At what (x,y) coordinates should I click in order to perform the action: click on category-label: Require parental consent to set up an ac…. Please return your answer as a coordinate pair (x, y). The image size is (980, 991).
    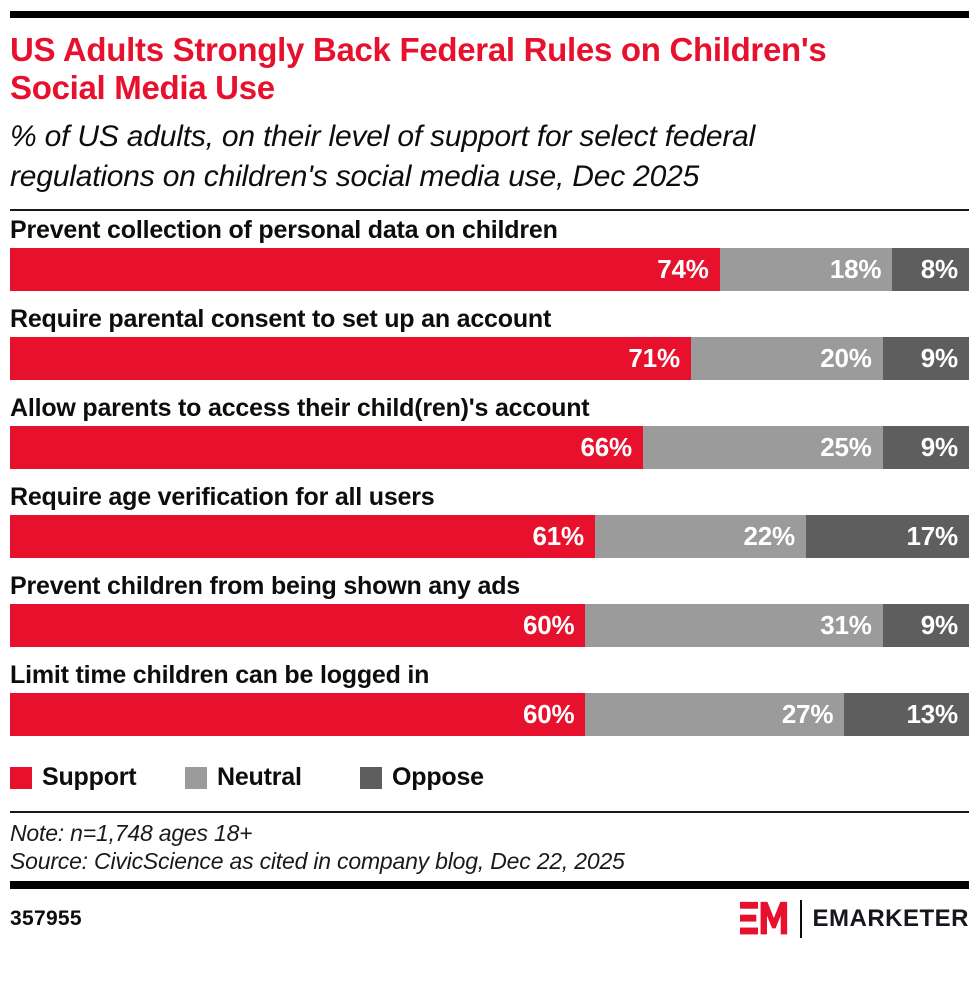
    Looking at the image, I should click on (281, 319).